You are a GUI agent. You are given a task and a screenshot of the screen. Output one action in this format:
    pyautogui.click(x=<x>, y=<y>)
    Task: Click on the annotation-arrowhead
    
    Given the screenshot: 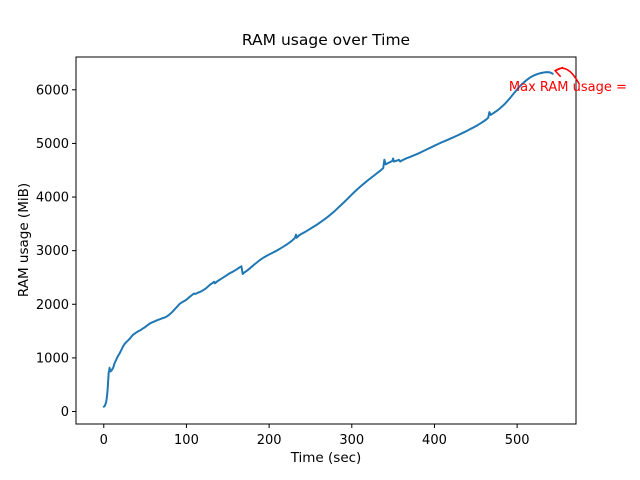 What is the action you would take?
    pyautogui.click(x=558, y=72)
    